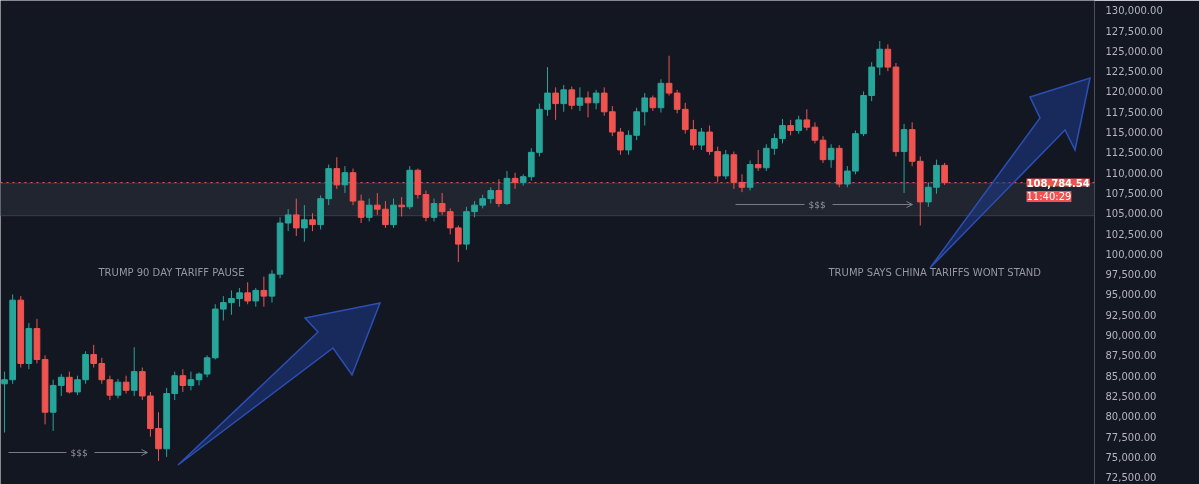 Image resolution: width=1199 pixels, height=484 pixels. I want to click on y-tick-label: 125,000.00, so click(1134, 51).